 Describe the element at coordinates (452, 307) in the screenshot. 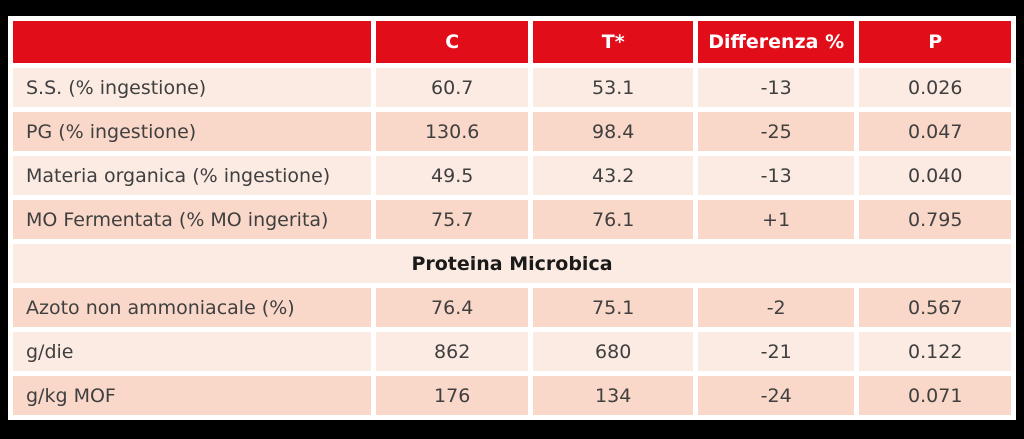

I see `cell-c: 76.4` at that location.